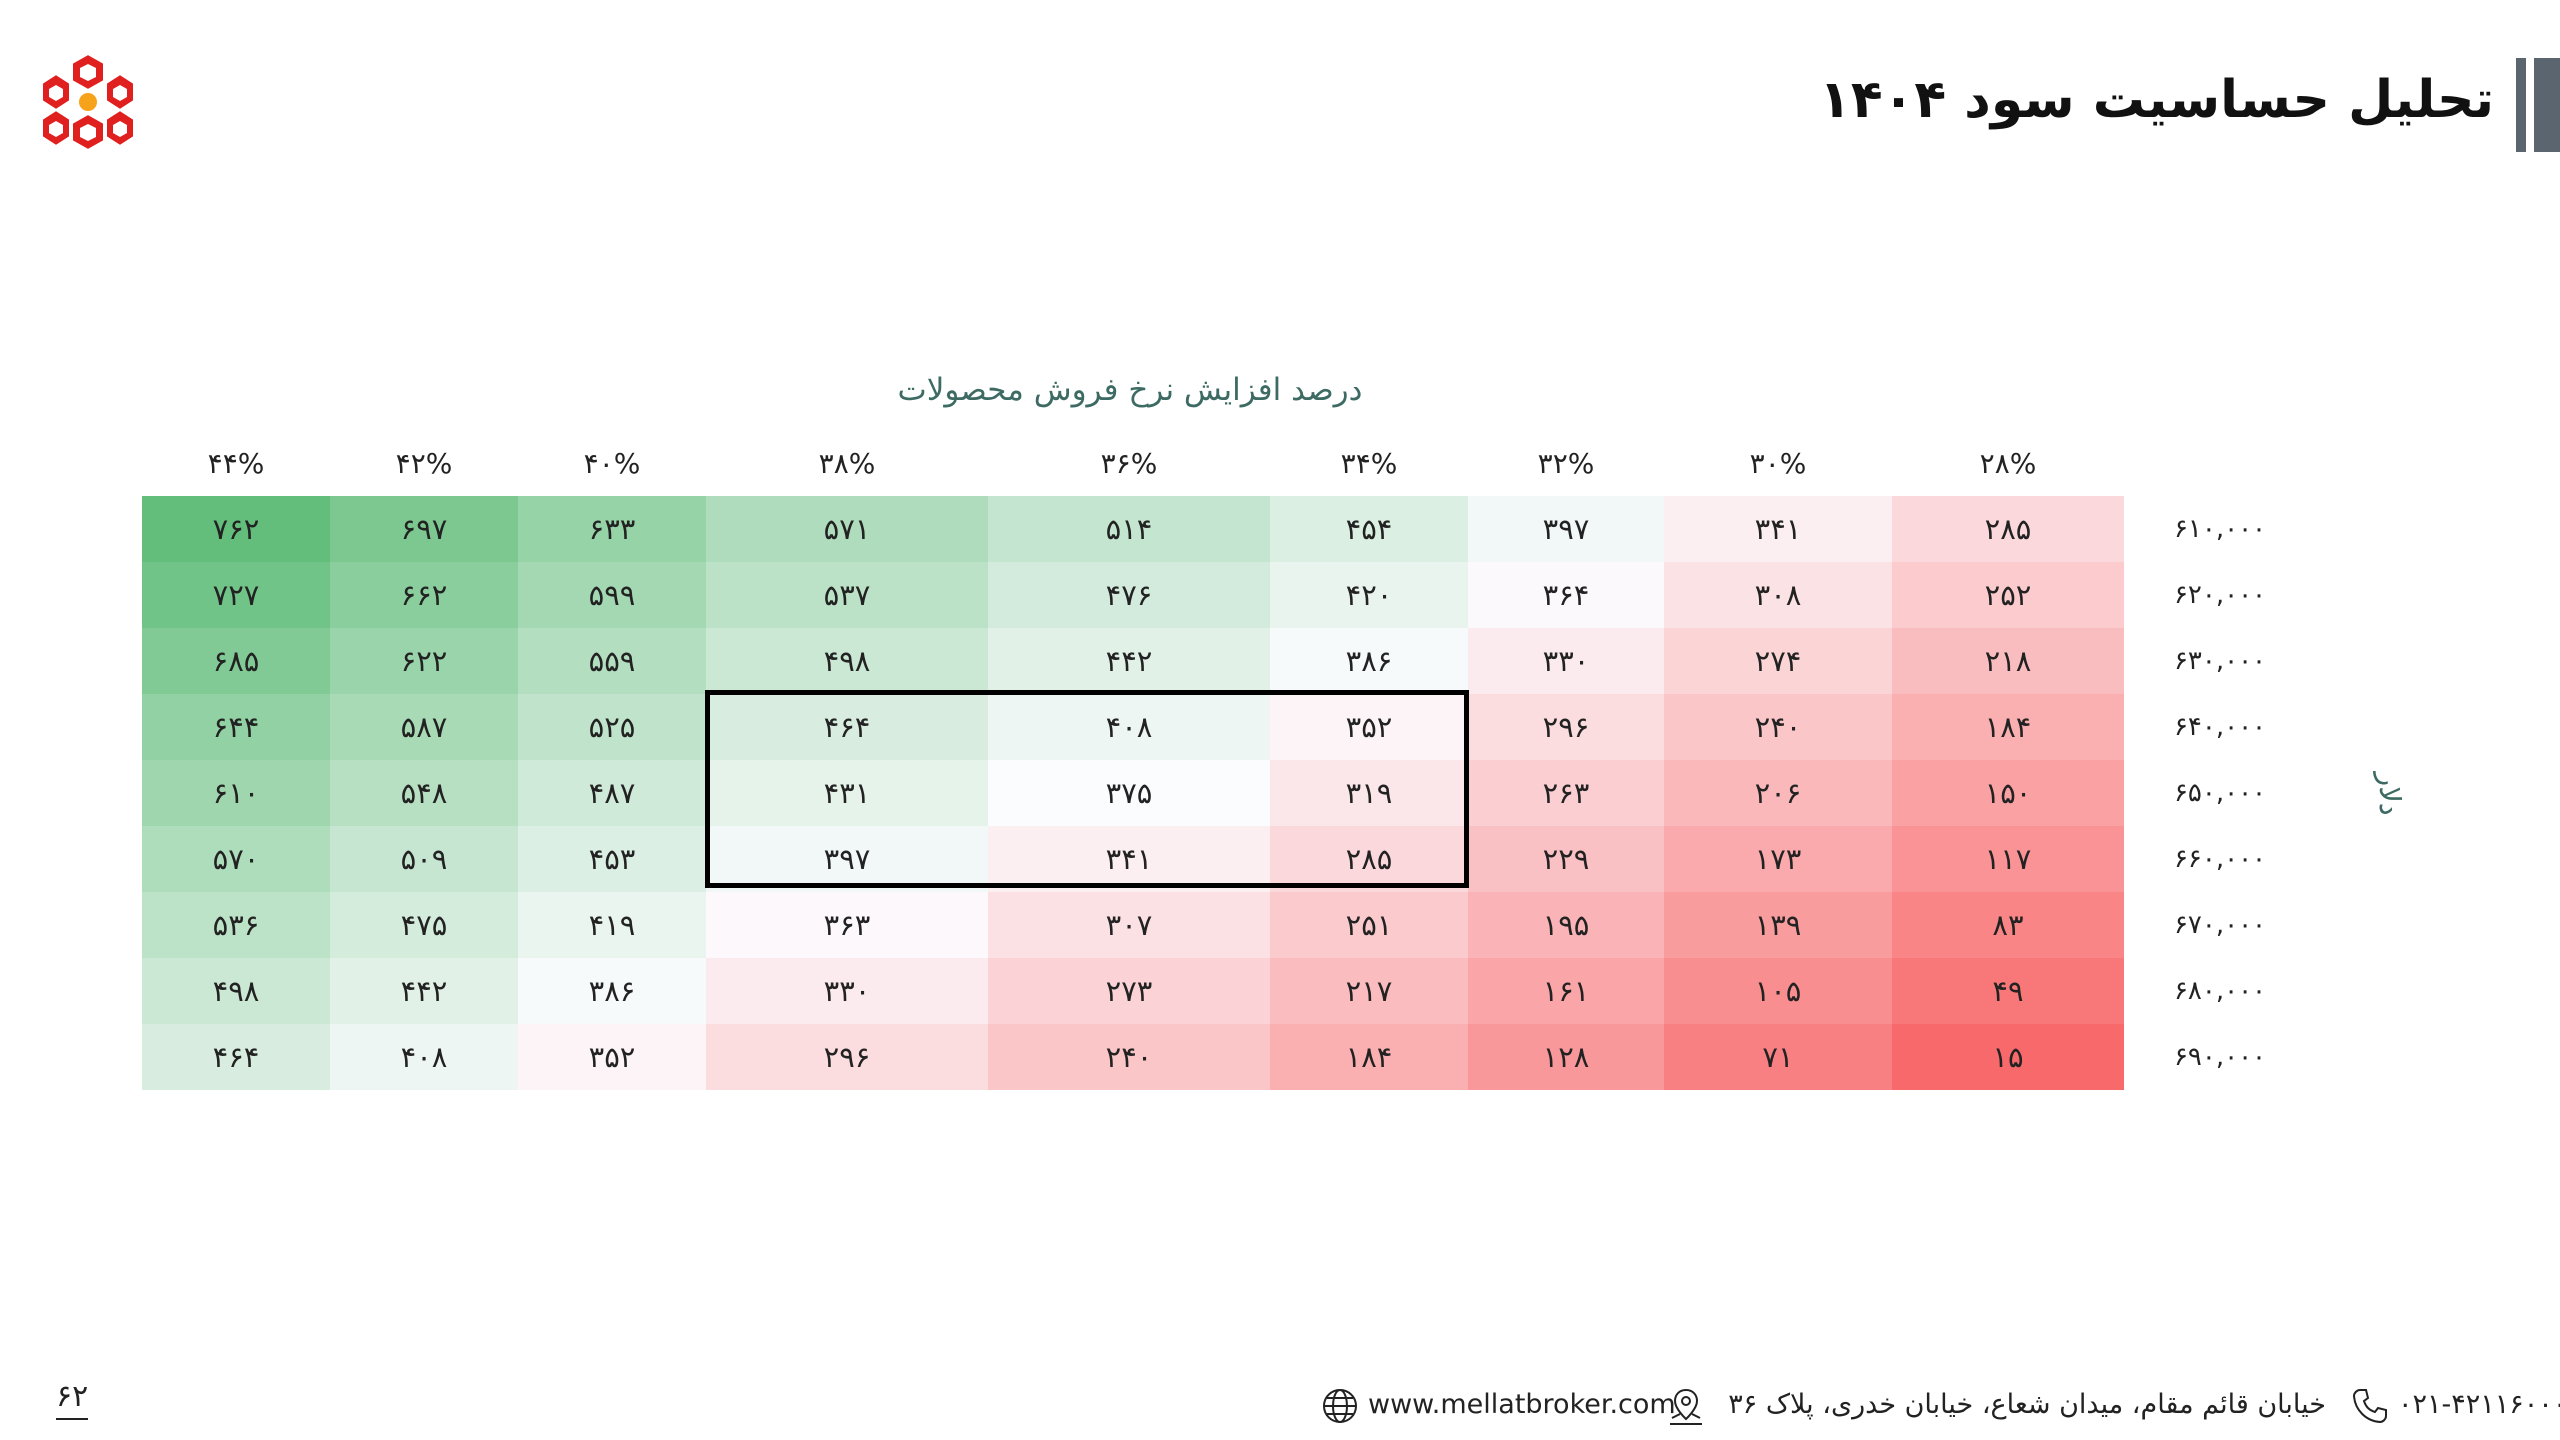 The image size is (2560, 1440). I want to click on table-cell: ۲۷۳, so click(1129, 991).